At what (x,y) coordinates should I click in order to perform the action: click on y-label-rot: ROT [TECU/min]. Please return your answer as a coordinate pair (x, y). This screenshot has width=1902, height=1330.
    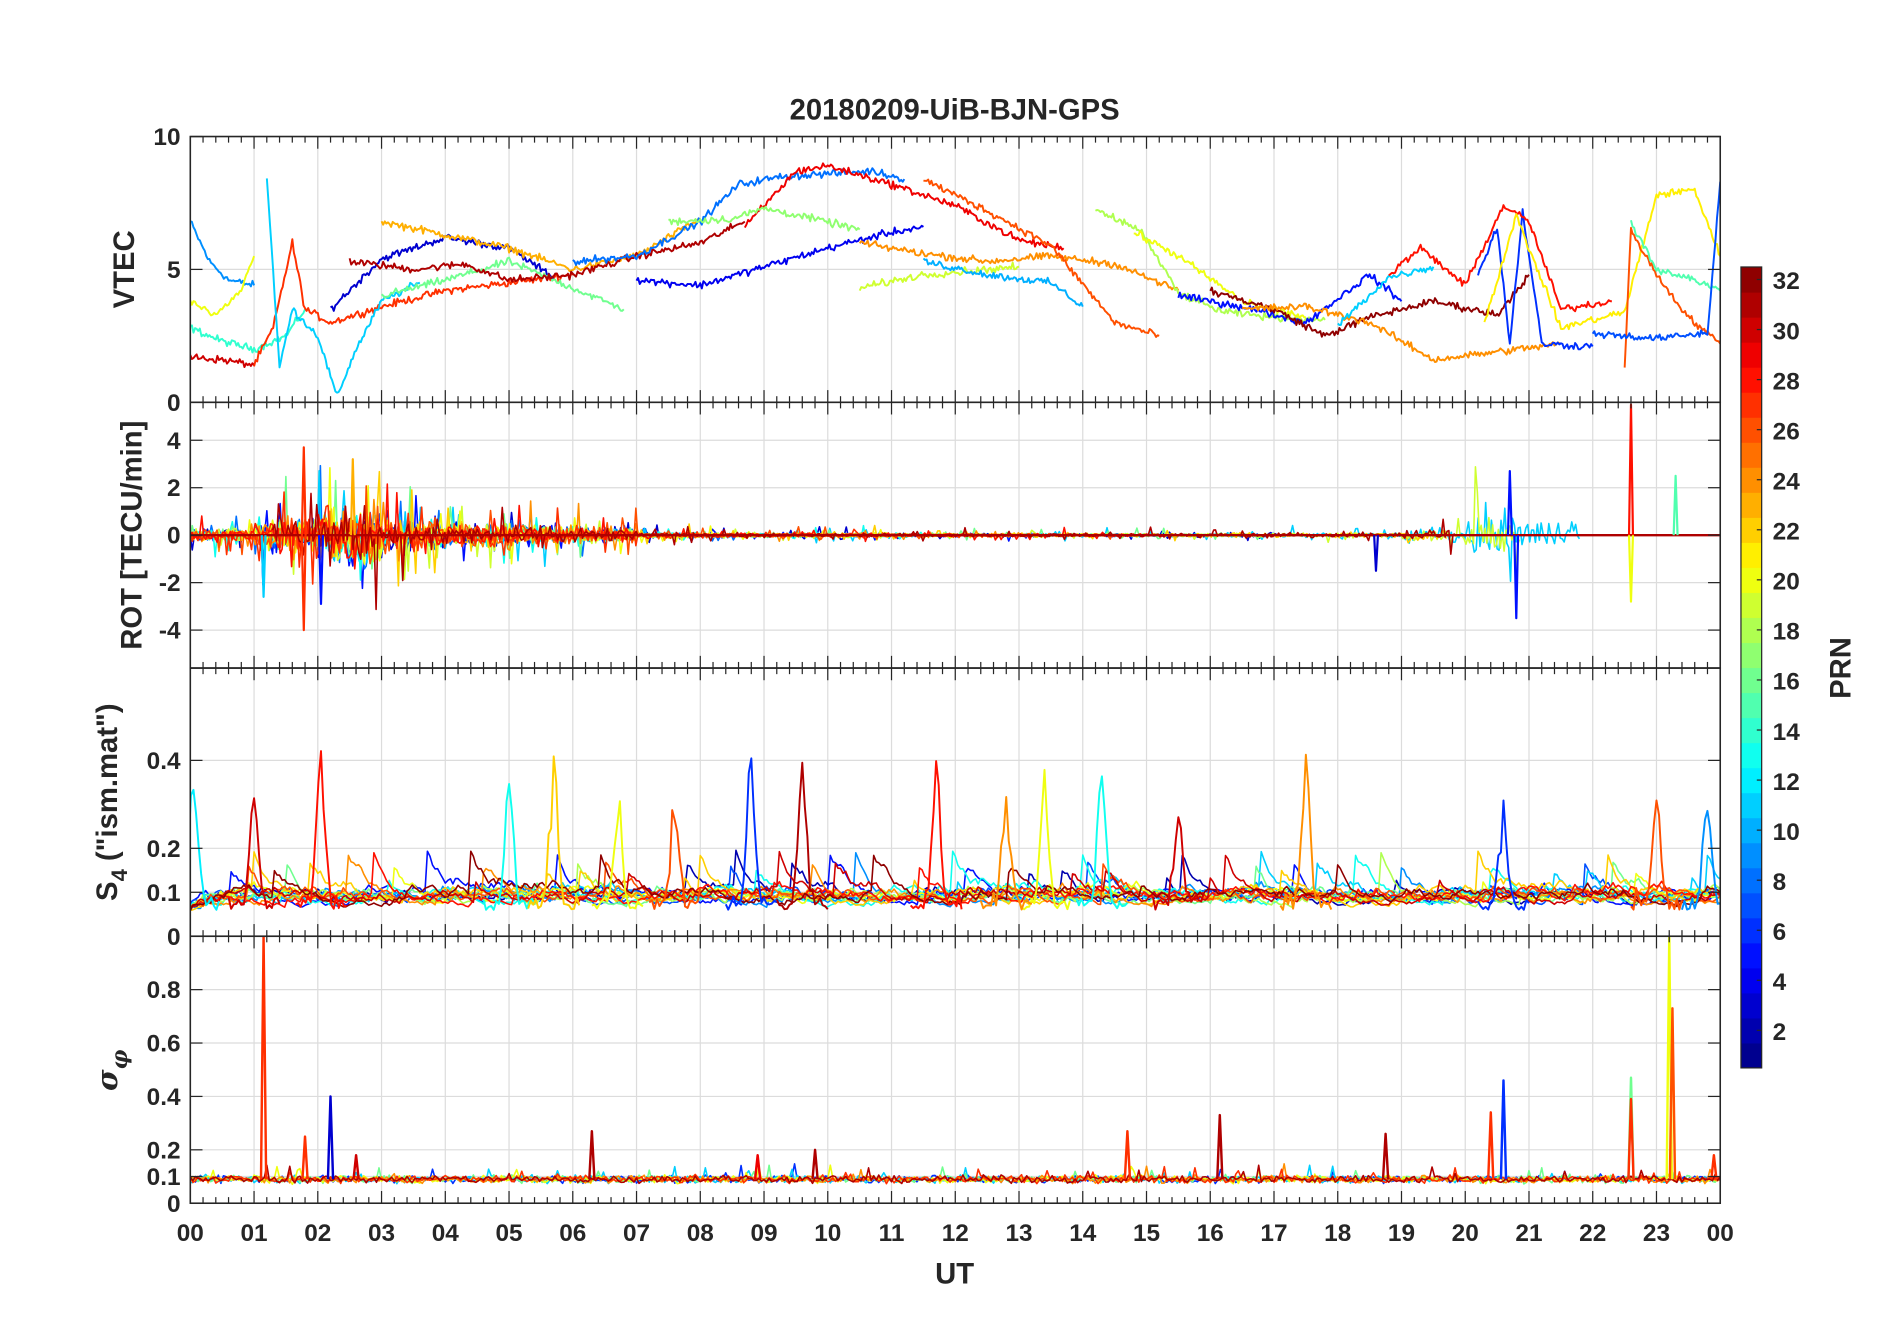
    Looking at the image, I should click on (133, 535).